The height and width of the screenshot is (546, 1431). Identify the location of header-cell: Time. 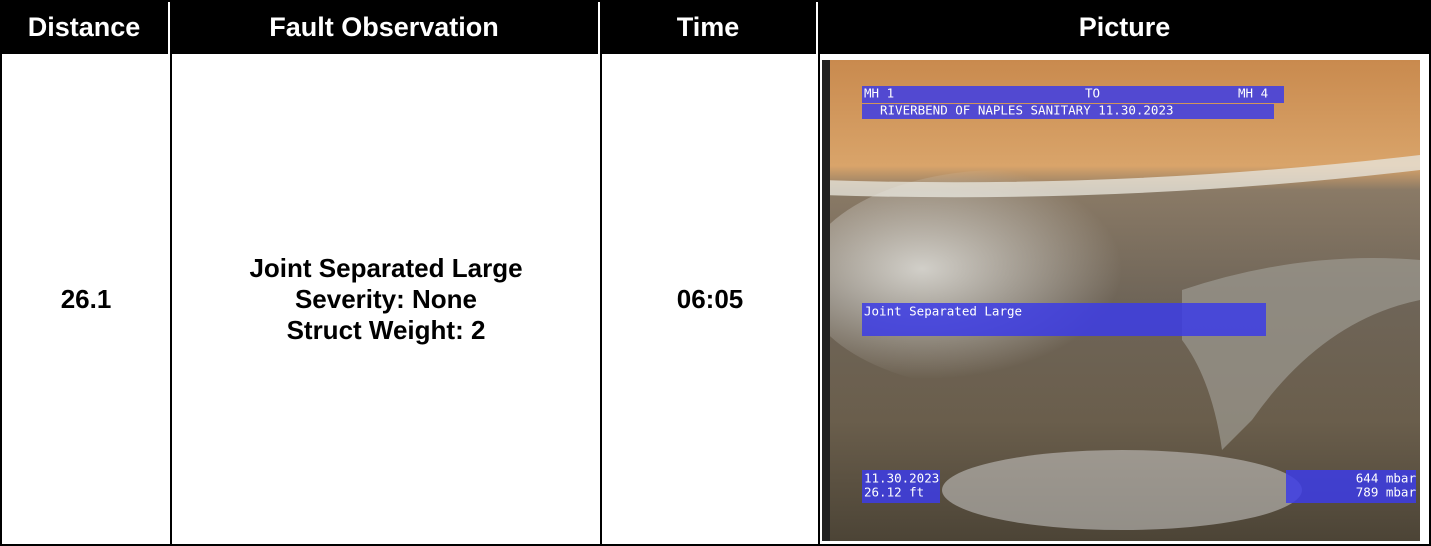
(709, 27).